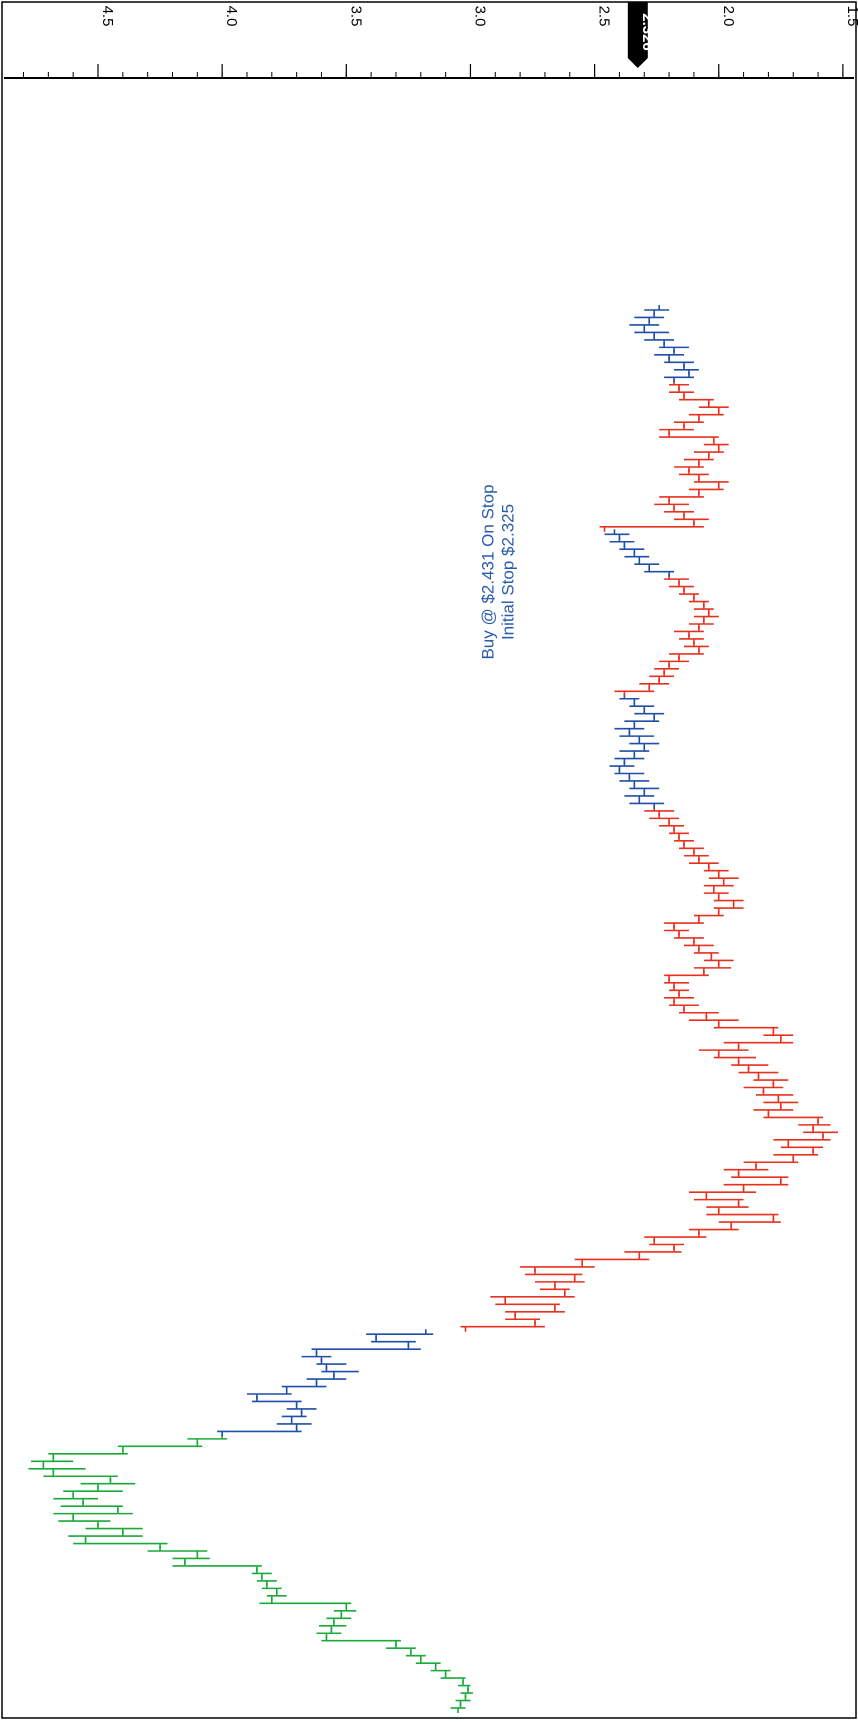  I want to click on axis-tick-label: 4.0, so click(231, 16).